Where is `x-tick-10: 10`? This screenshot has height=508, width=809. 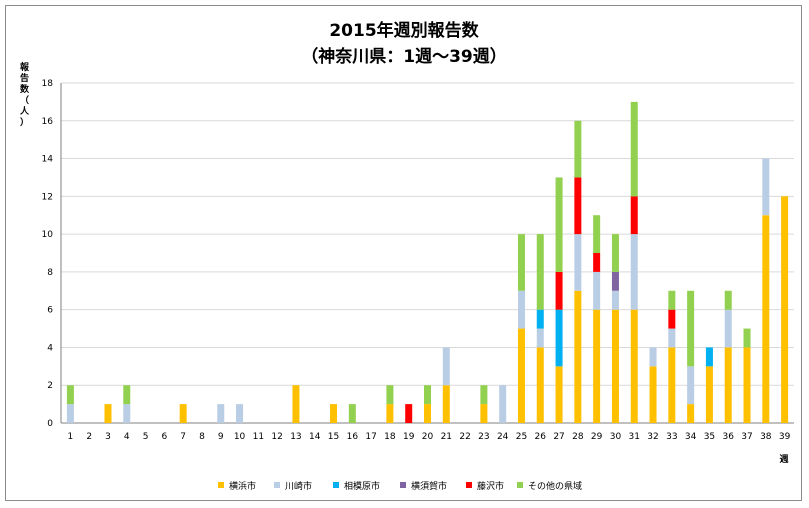
x-tick-10: 10 is located at coordinates (240, 437).